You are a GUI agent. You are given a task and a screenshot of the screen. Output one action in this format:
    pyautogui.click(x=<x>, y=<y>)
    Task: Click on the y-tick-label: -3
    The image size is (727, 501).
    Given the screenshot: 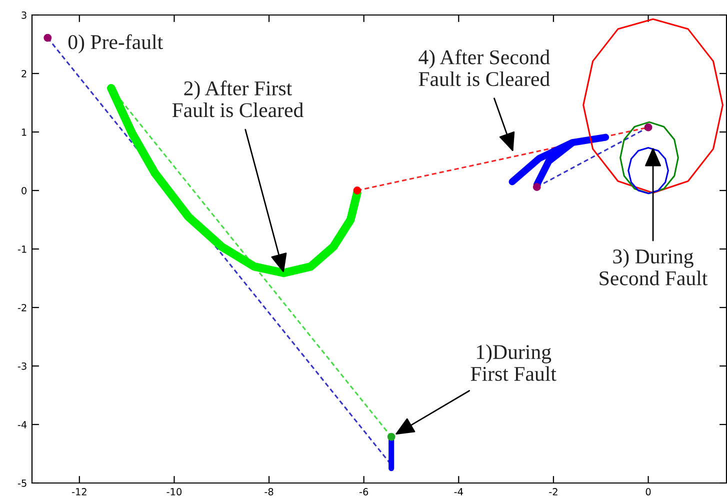 What is the action you would take?
    pyautogui.click(x=22, y=366)
    